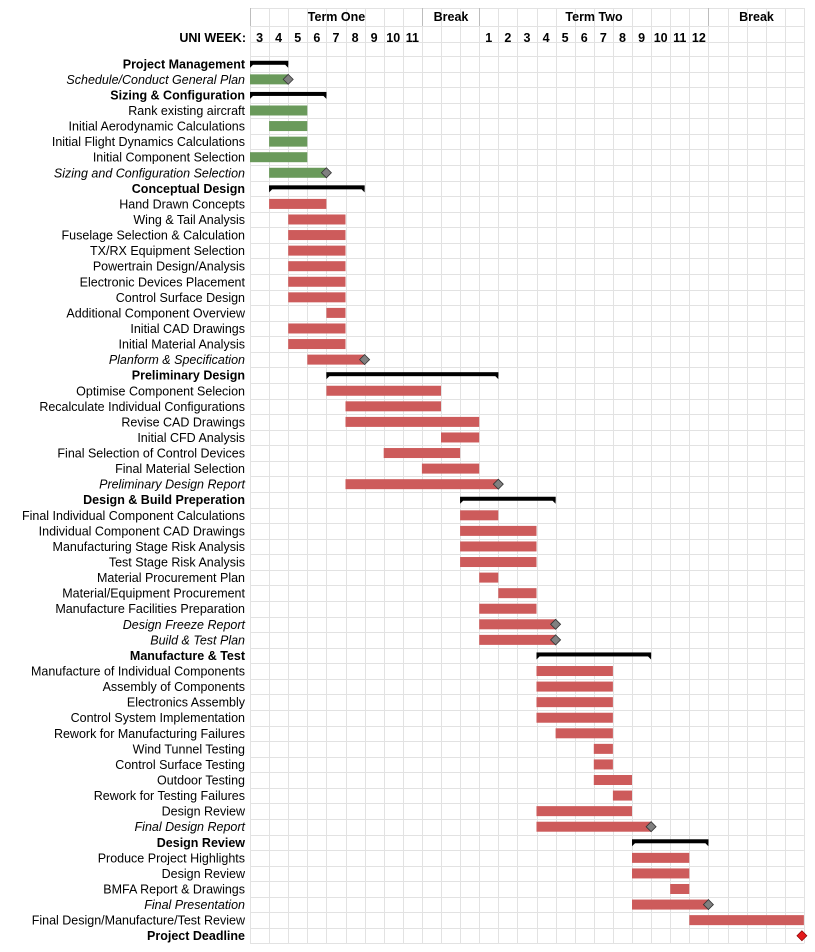  I want to click on week-tick-label: 2, so click(507, 38).